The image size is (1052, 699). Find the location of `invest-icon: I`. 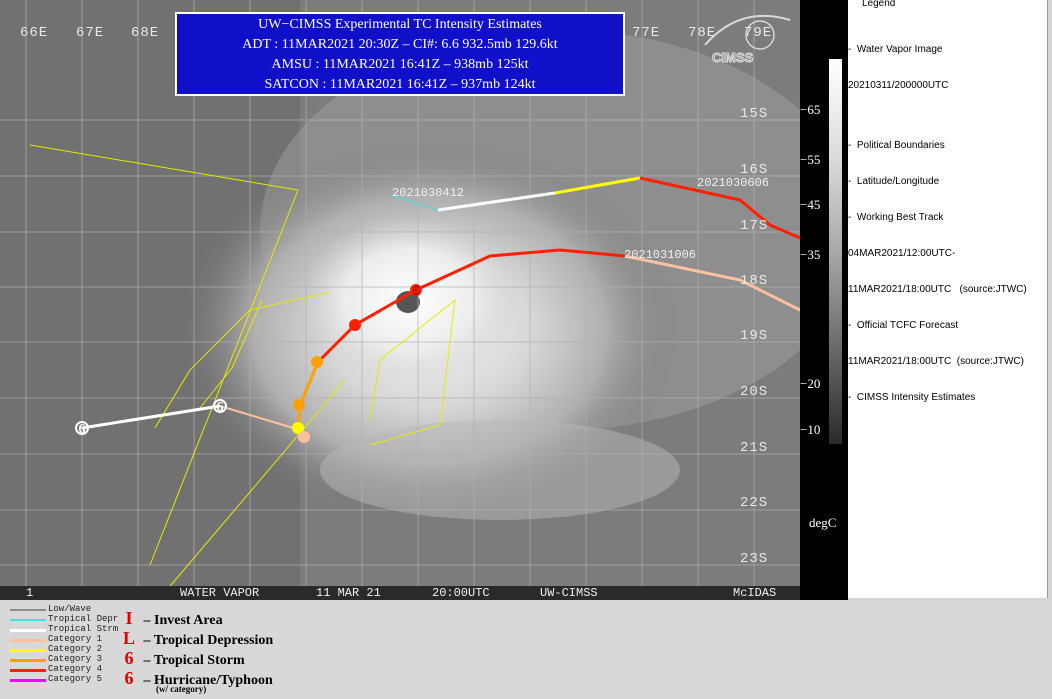

invest-icon: I is located at coordinates (129, 618).